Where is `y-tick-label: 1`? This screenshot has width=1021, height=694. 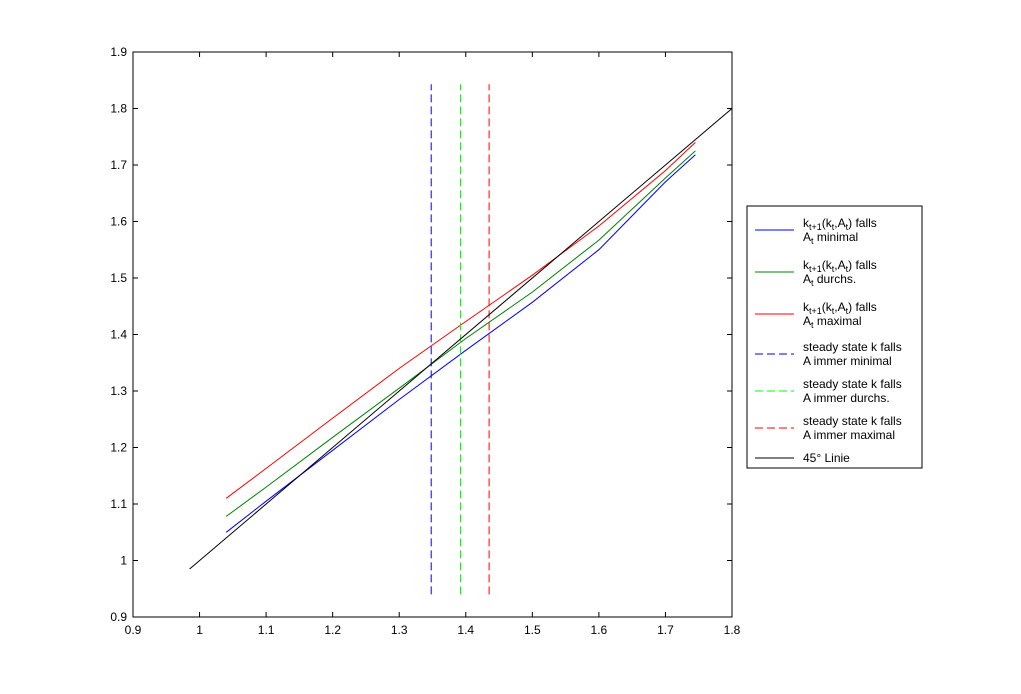 y-tick-label: 1 is located at coordinates (123, 561).